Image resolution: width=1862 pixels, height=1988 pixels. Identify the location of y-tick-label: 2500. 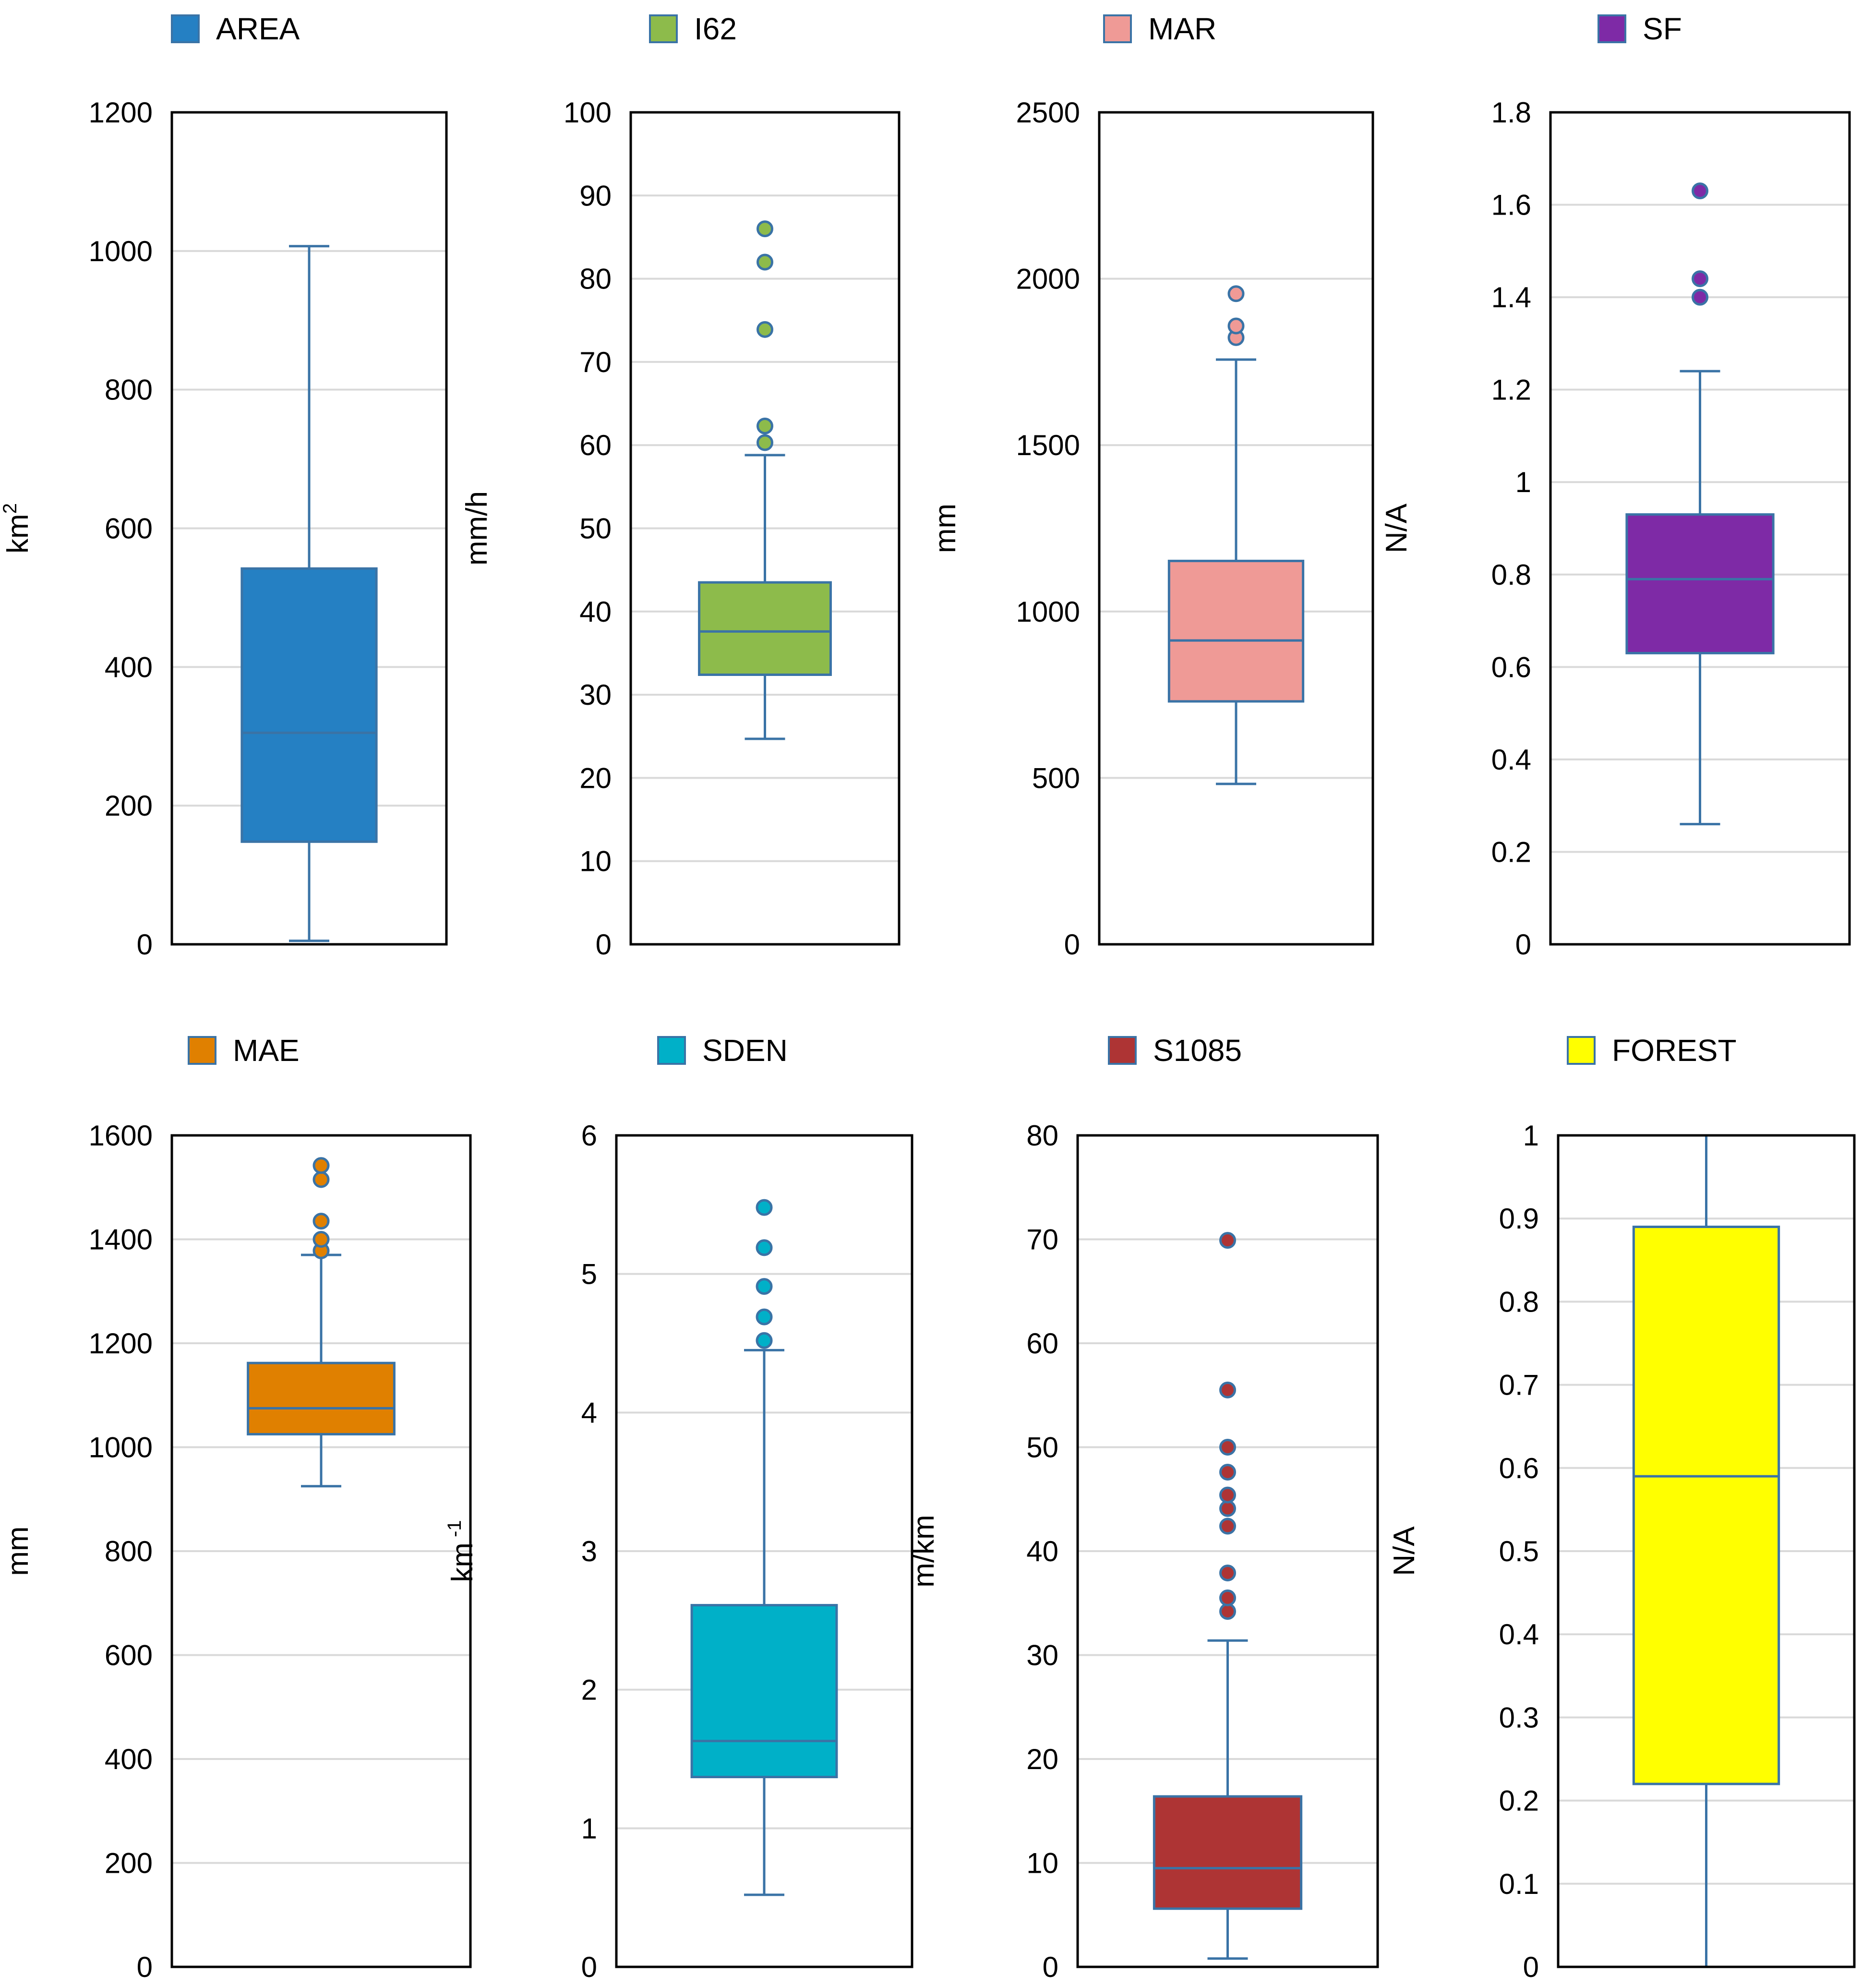
(1048, 112).